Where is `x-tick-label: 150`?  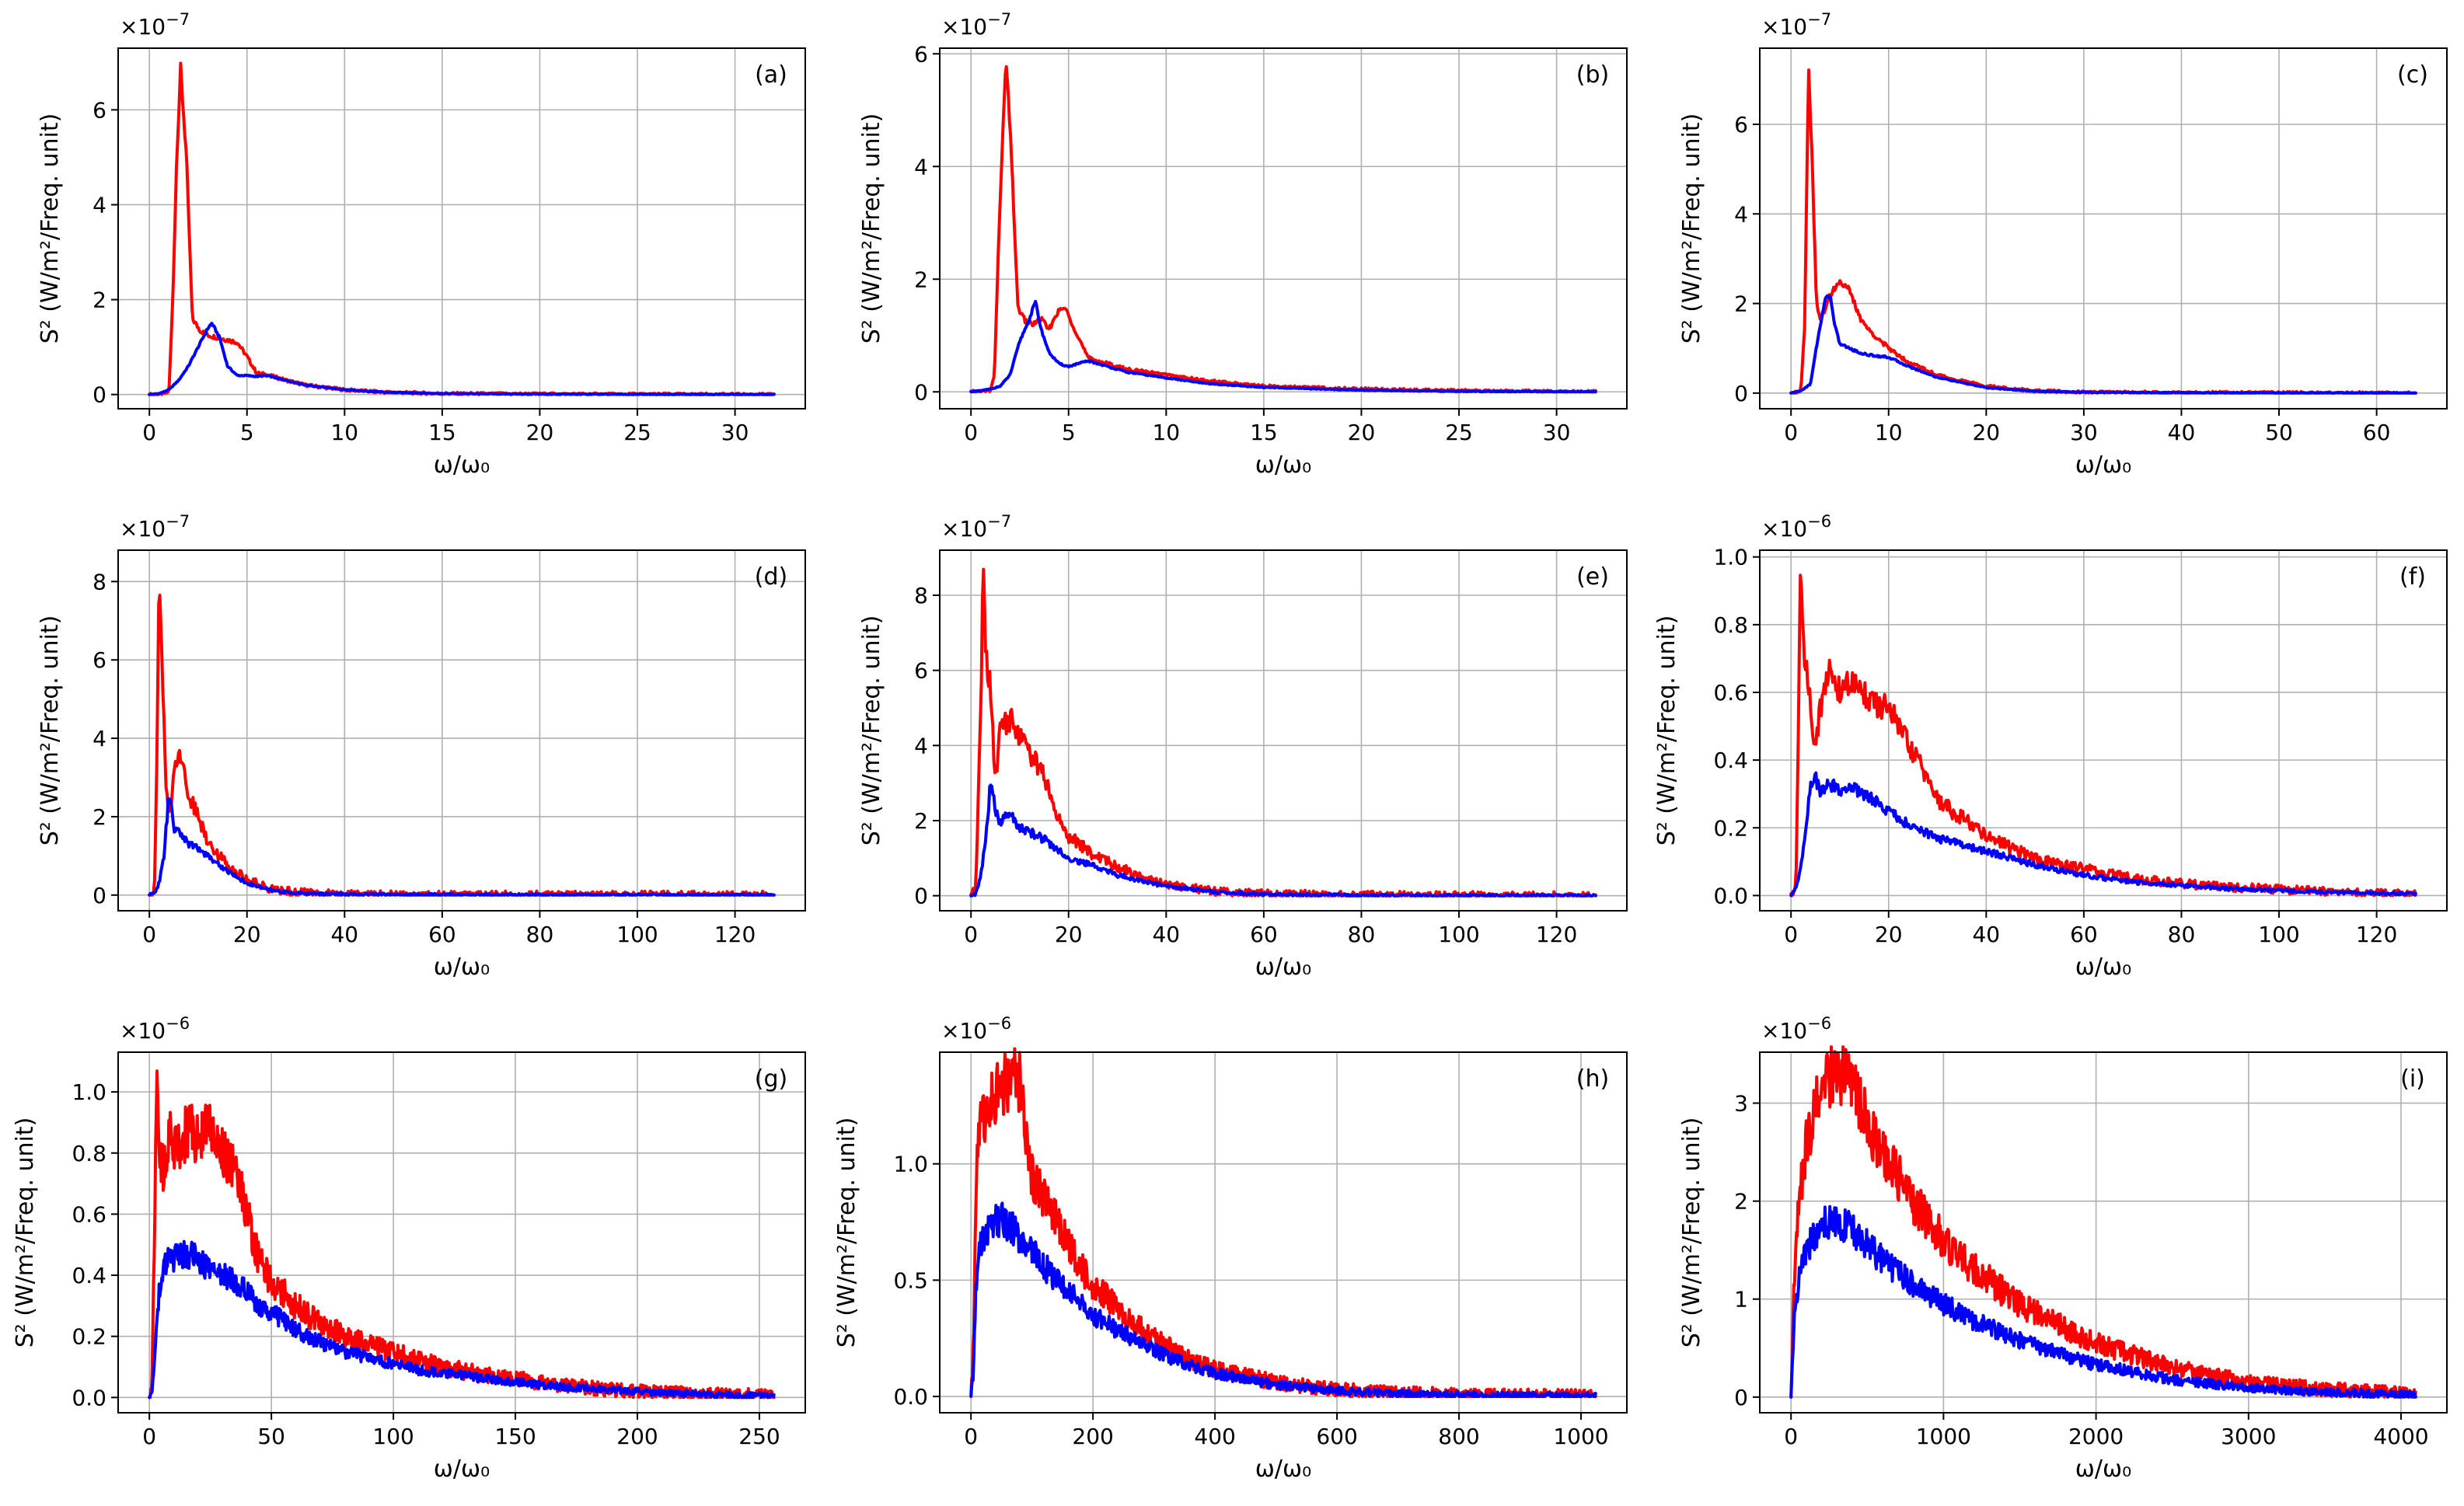 x-tick-label: 150 is located at coordinates (515, 1436).